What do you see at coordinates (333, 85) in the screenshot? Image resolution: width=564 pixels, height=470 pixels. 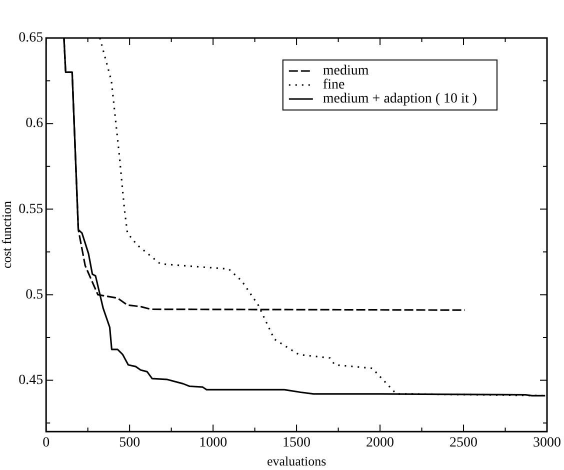 I see `legend-label: fine` at bounding box center [333, 85].